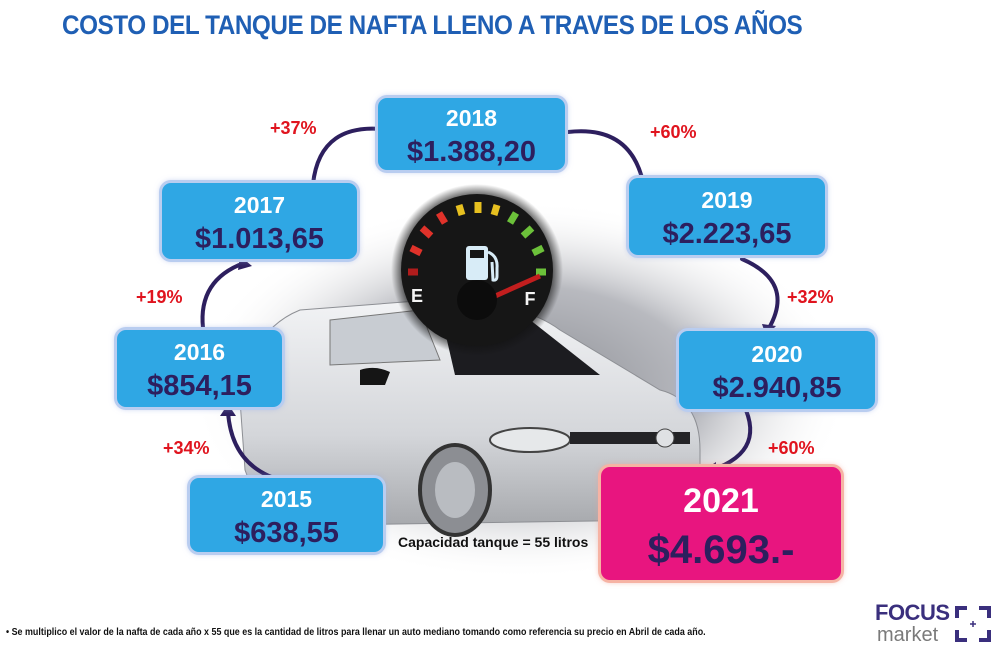 This screenshot has width=1000, height=660. I want to click on year-box-2017: 2017 $1.013,65, so click(259, 221).